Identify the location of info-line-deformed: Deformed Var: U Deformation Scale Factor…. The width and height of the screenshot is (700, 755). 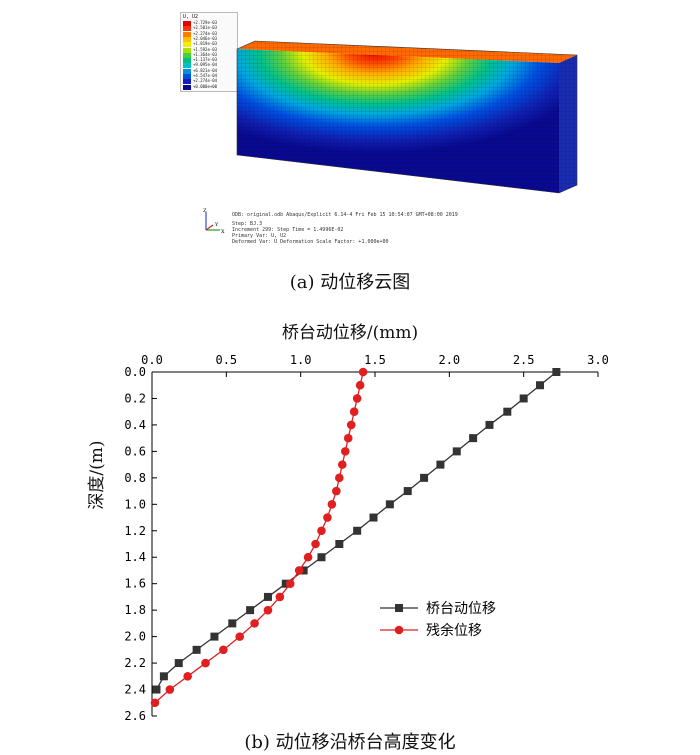
(310, 242).